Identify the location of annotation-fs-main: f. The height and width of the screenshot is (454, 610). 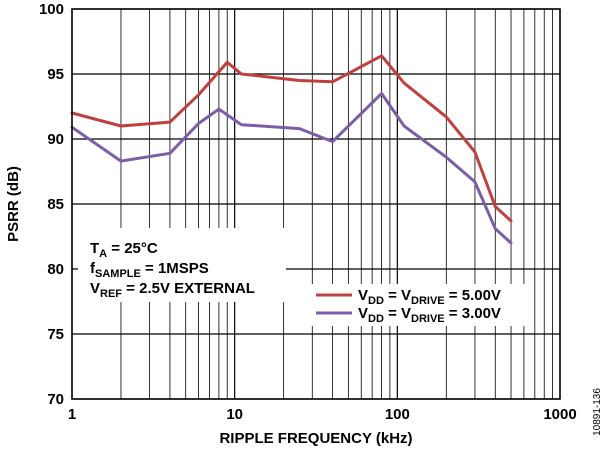
(93, 268).